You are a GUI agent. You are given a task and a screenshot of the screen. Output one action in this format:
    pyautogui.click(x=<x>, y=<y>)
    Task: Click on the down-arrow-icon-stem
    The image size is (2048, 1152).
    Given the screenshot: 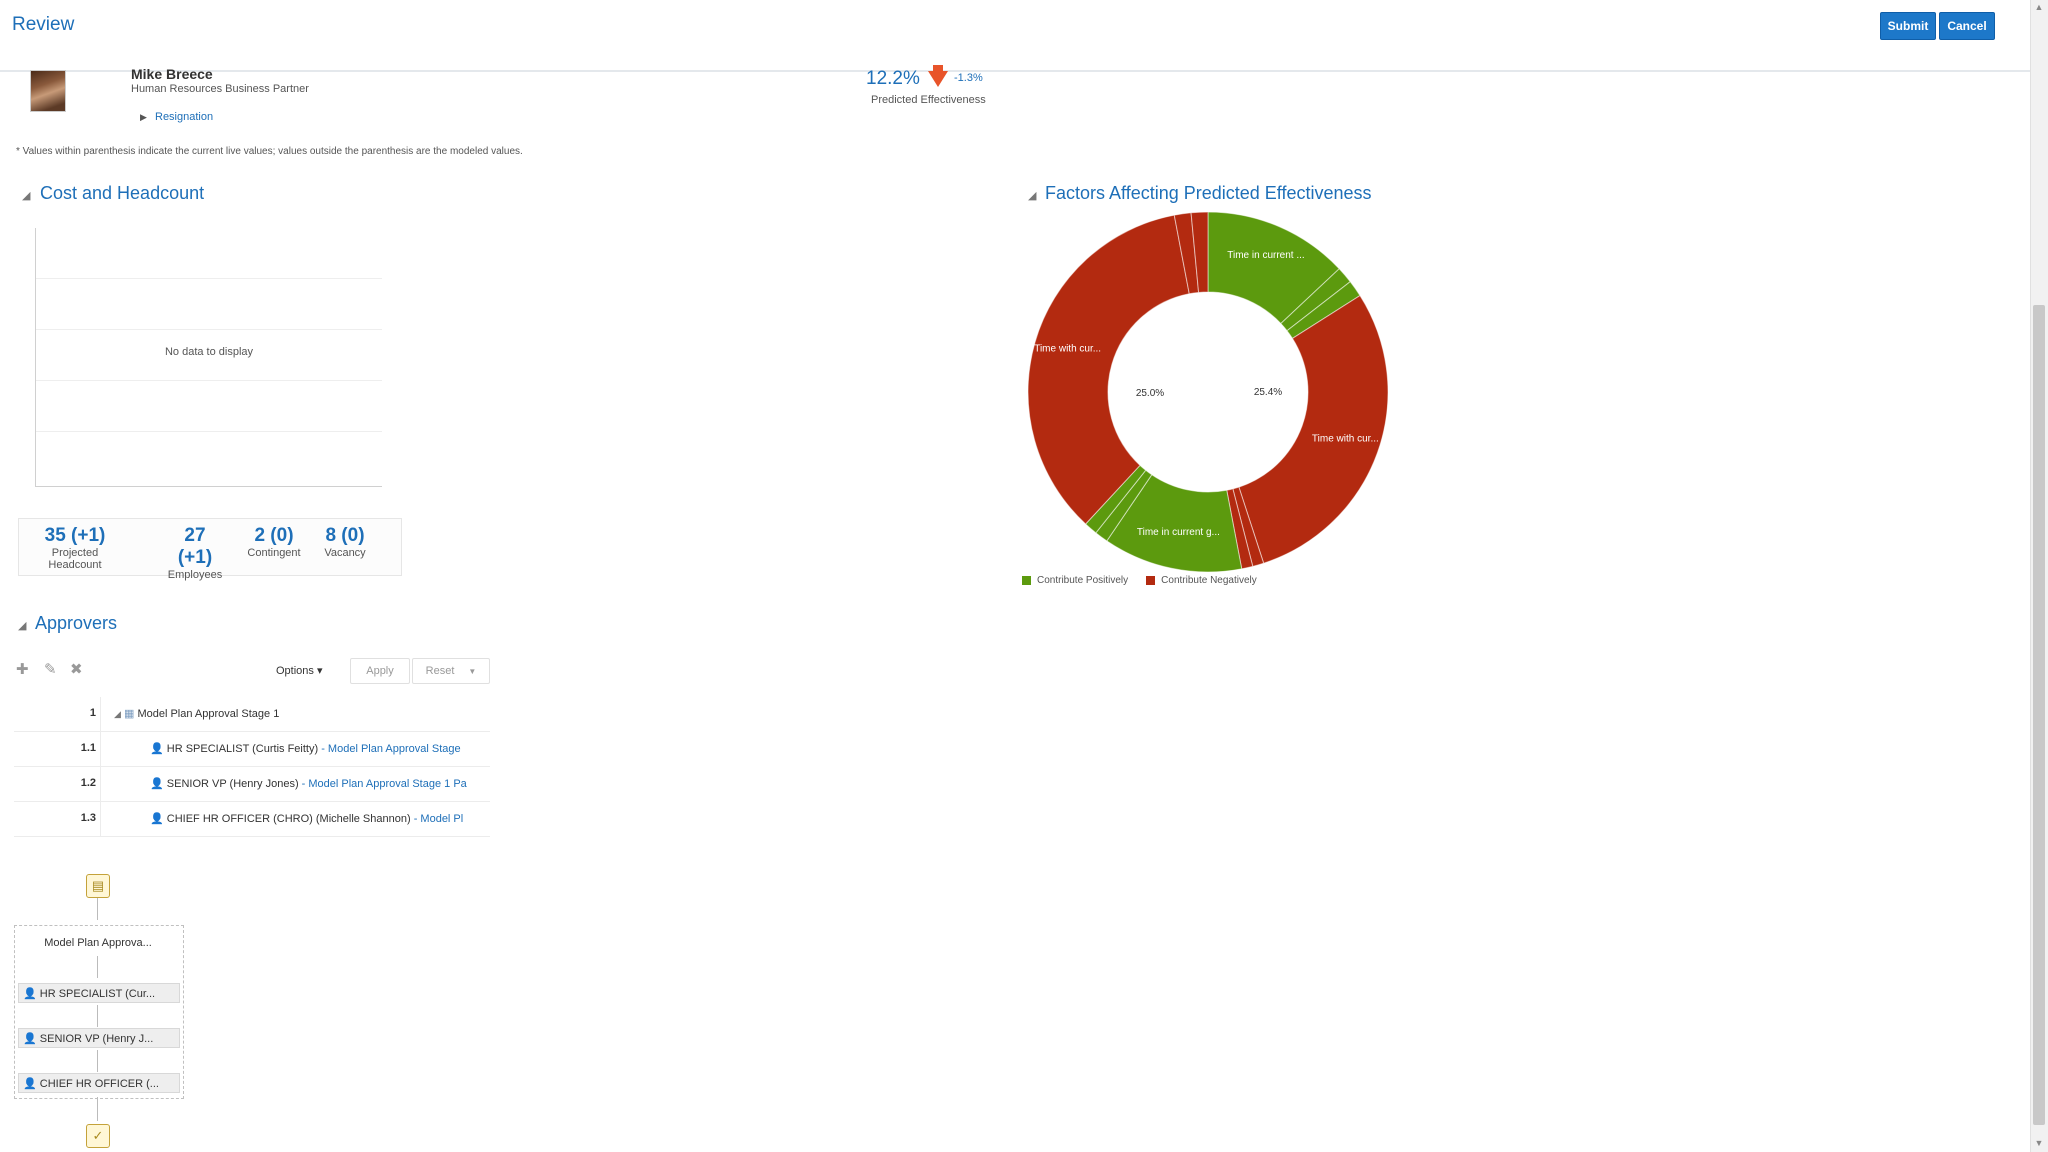 What is the action you would take?
    pyautogui.click(x=938, y=69)
    